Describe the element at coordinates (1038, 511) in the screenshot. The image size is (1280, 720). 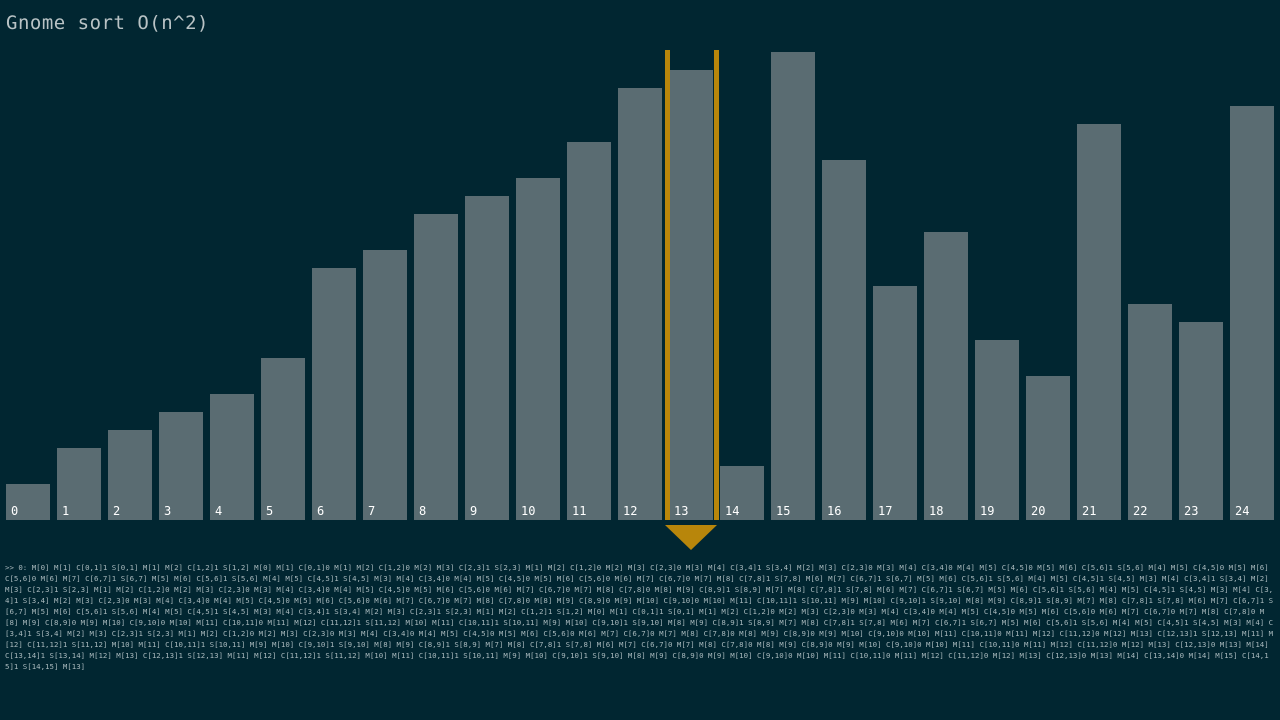
I see `bar-index-label: 20` at that location.